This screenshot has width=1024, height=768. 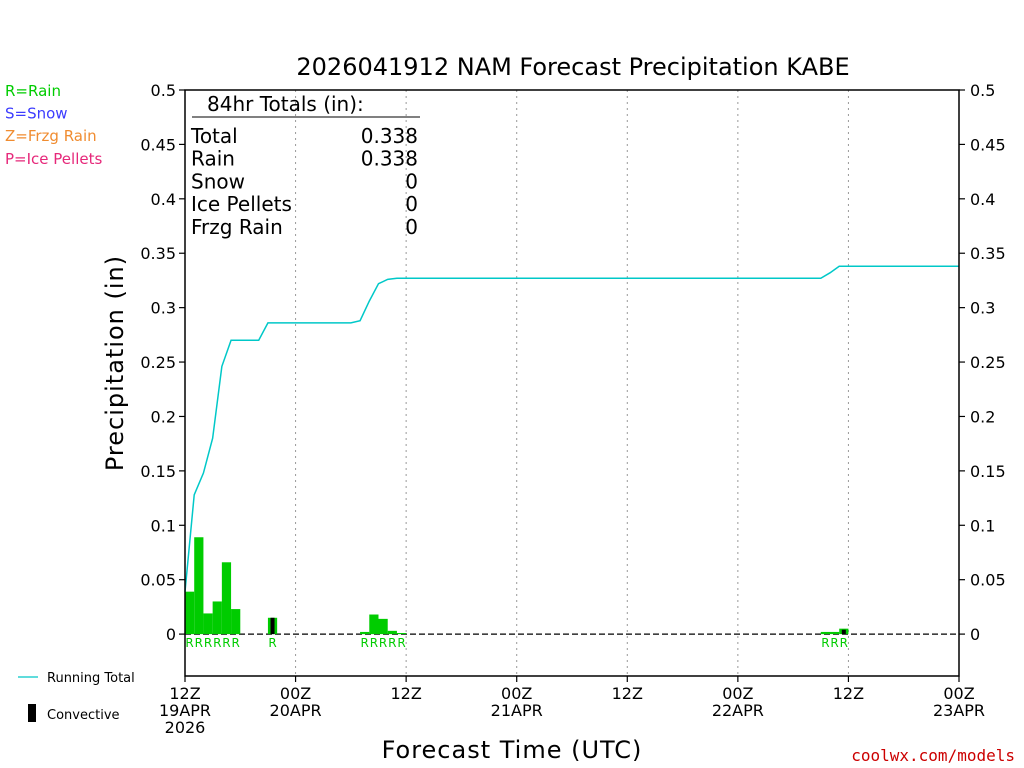 What do you see at coordinates (163, 90) in the screenshot?
I see `y-tick-label-left: 0.5` at bounding box center [163, 90].